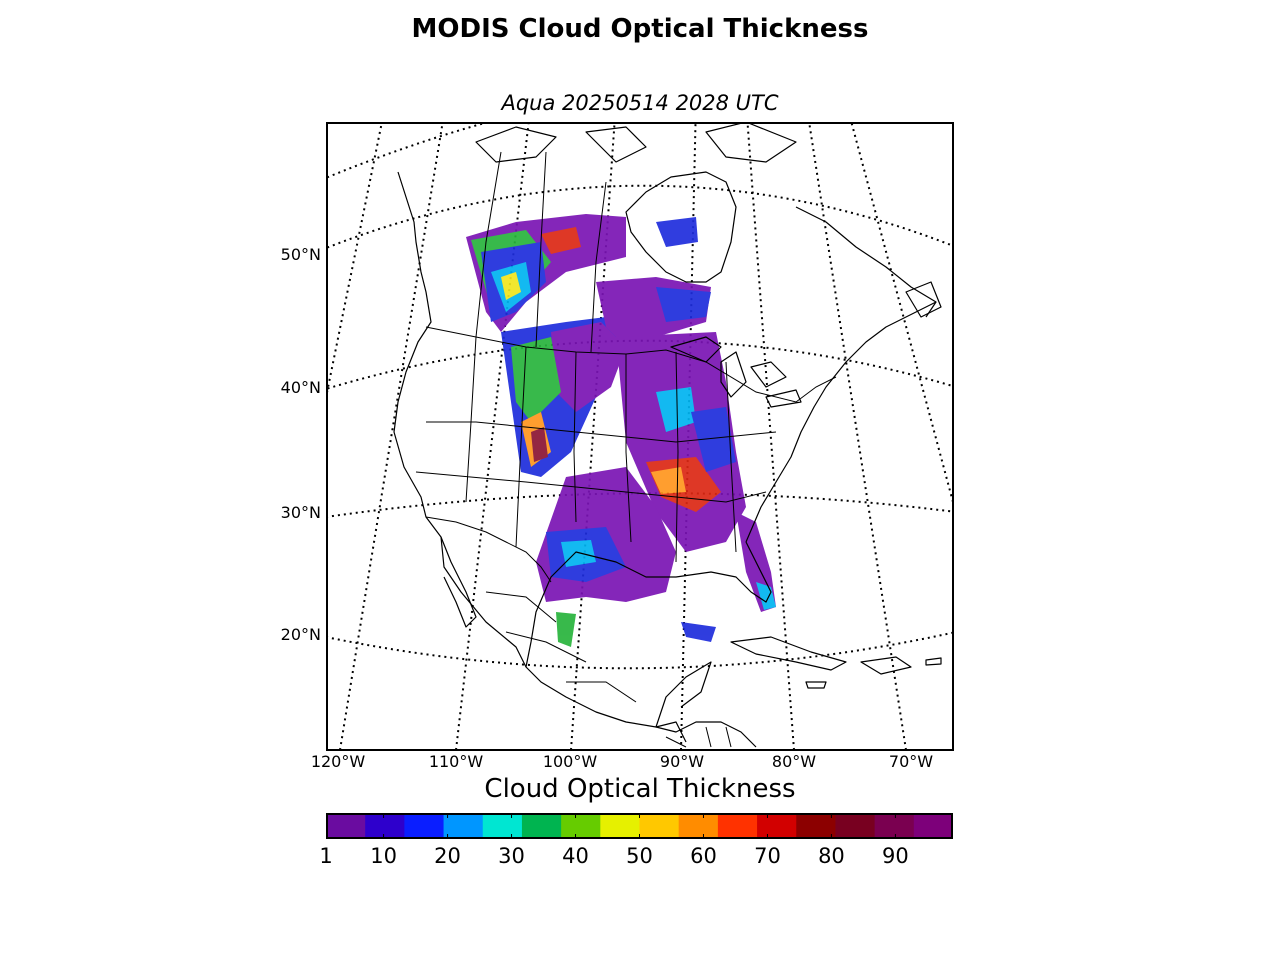 The image size is (1280, 960). What do you see at coordinates (383, 856) in the screenshot?
I see `colorbar-tick-10: 10` at bounding box center [383, 856].